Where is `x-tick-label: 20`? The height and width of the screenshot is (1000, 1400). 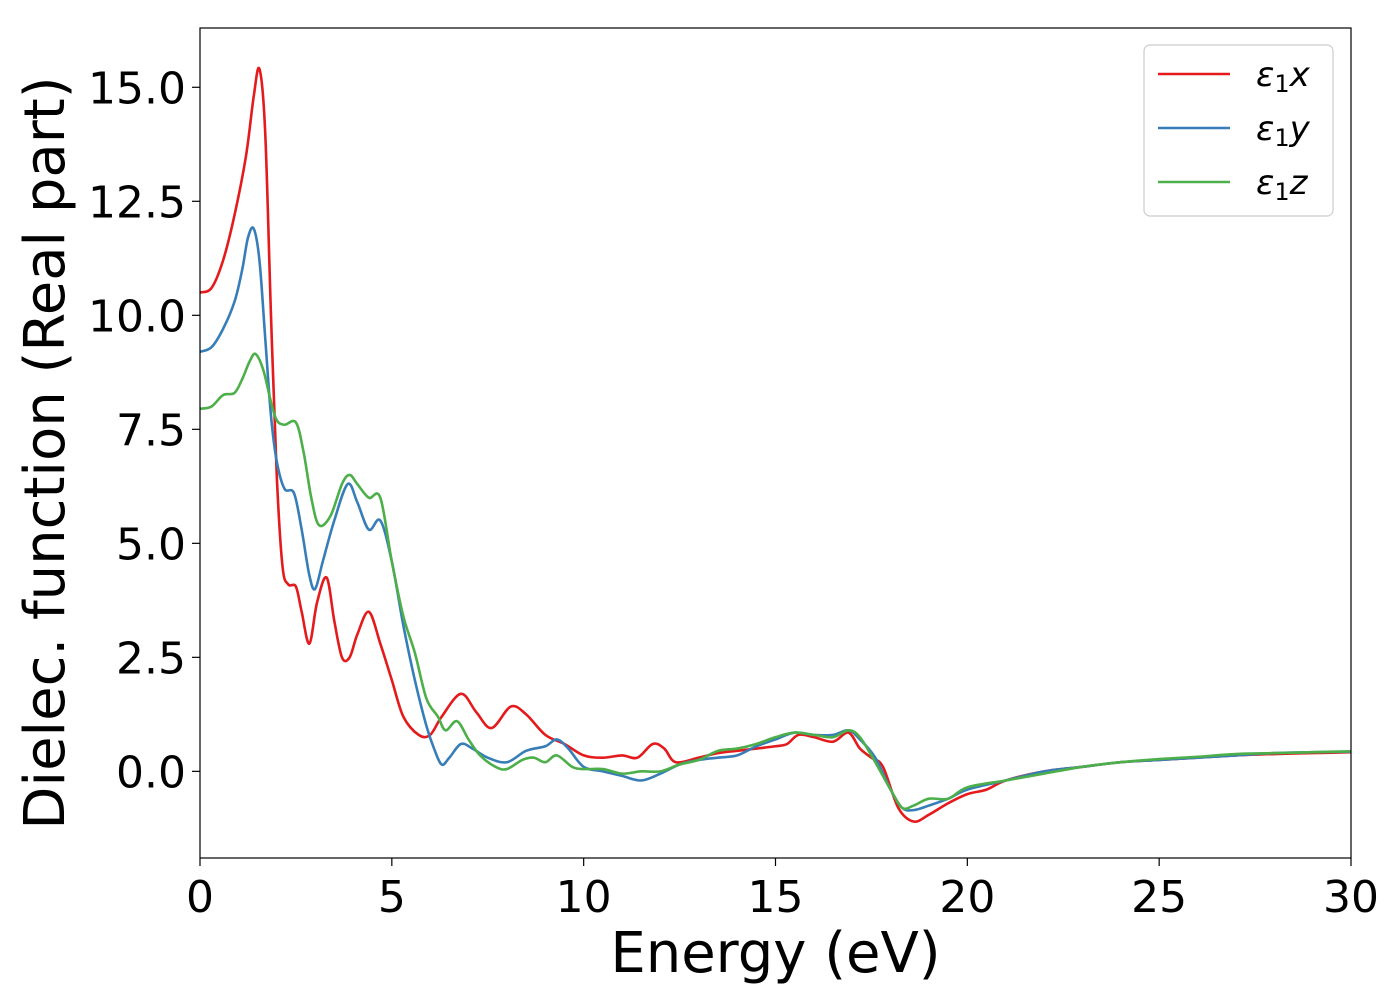 x-tick-label: 20 is located at coordinates (967, 897).